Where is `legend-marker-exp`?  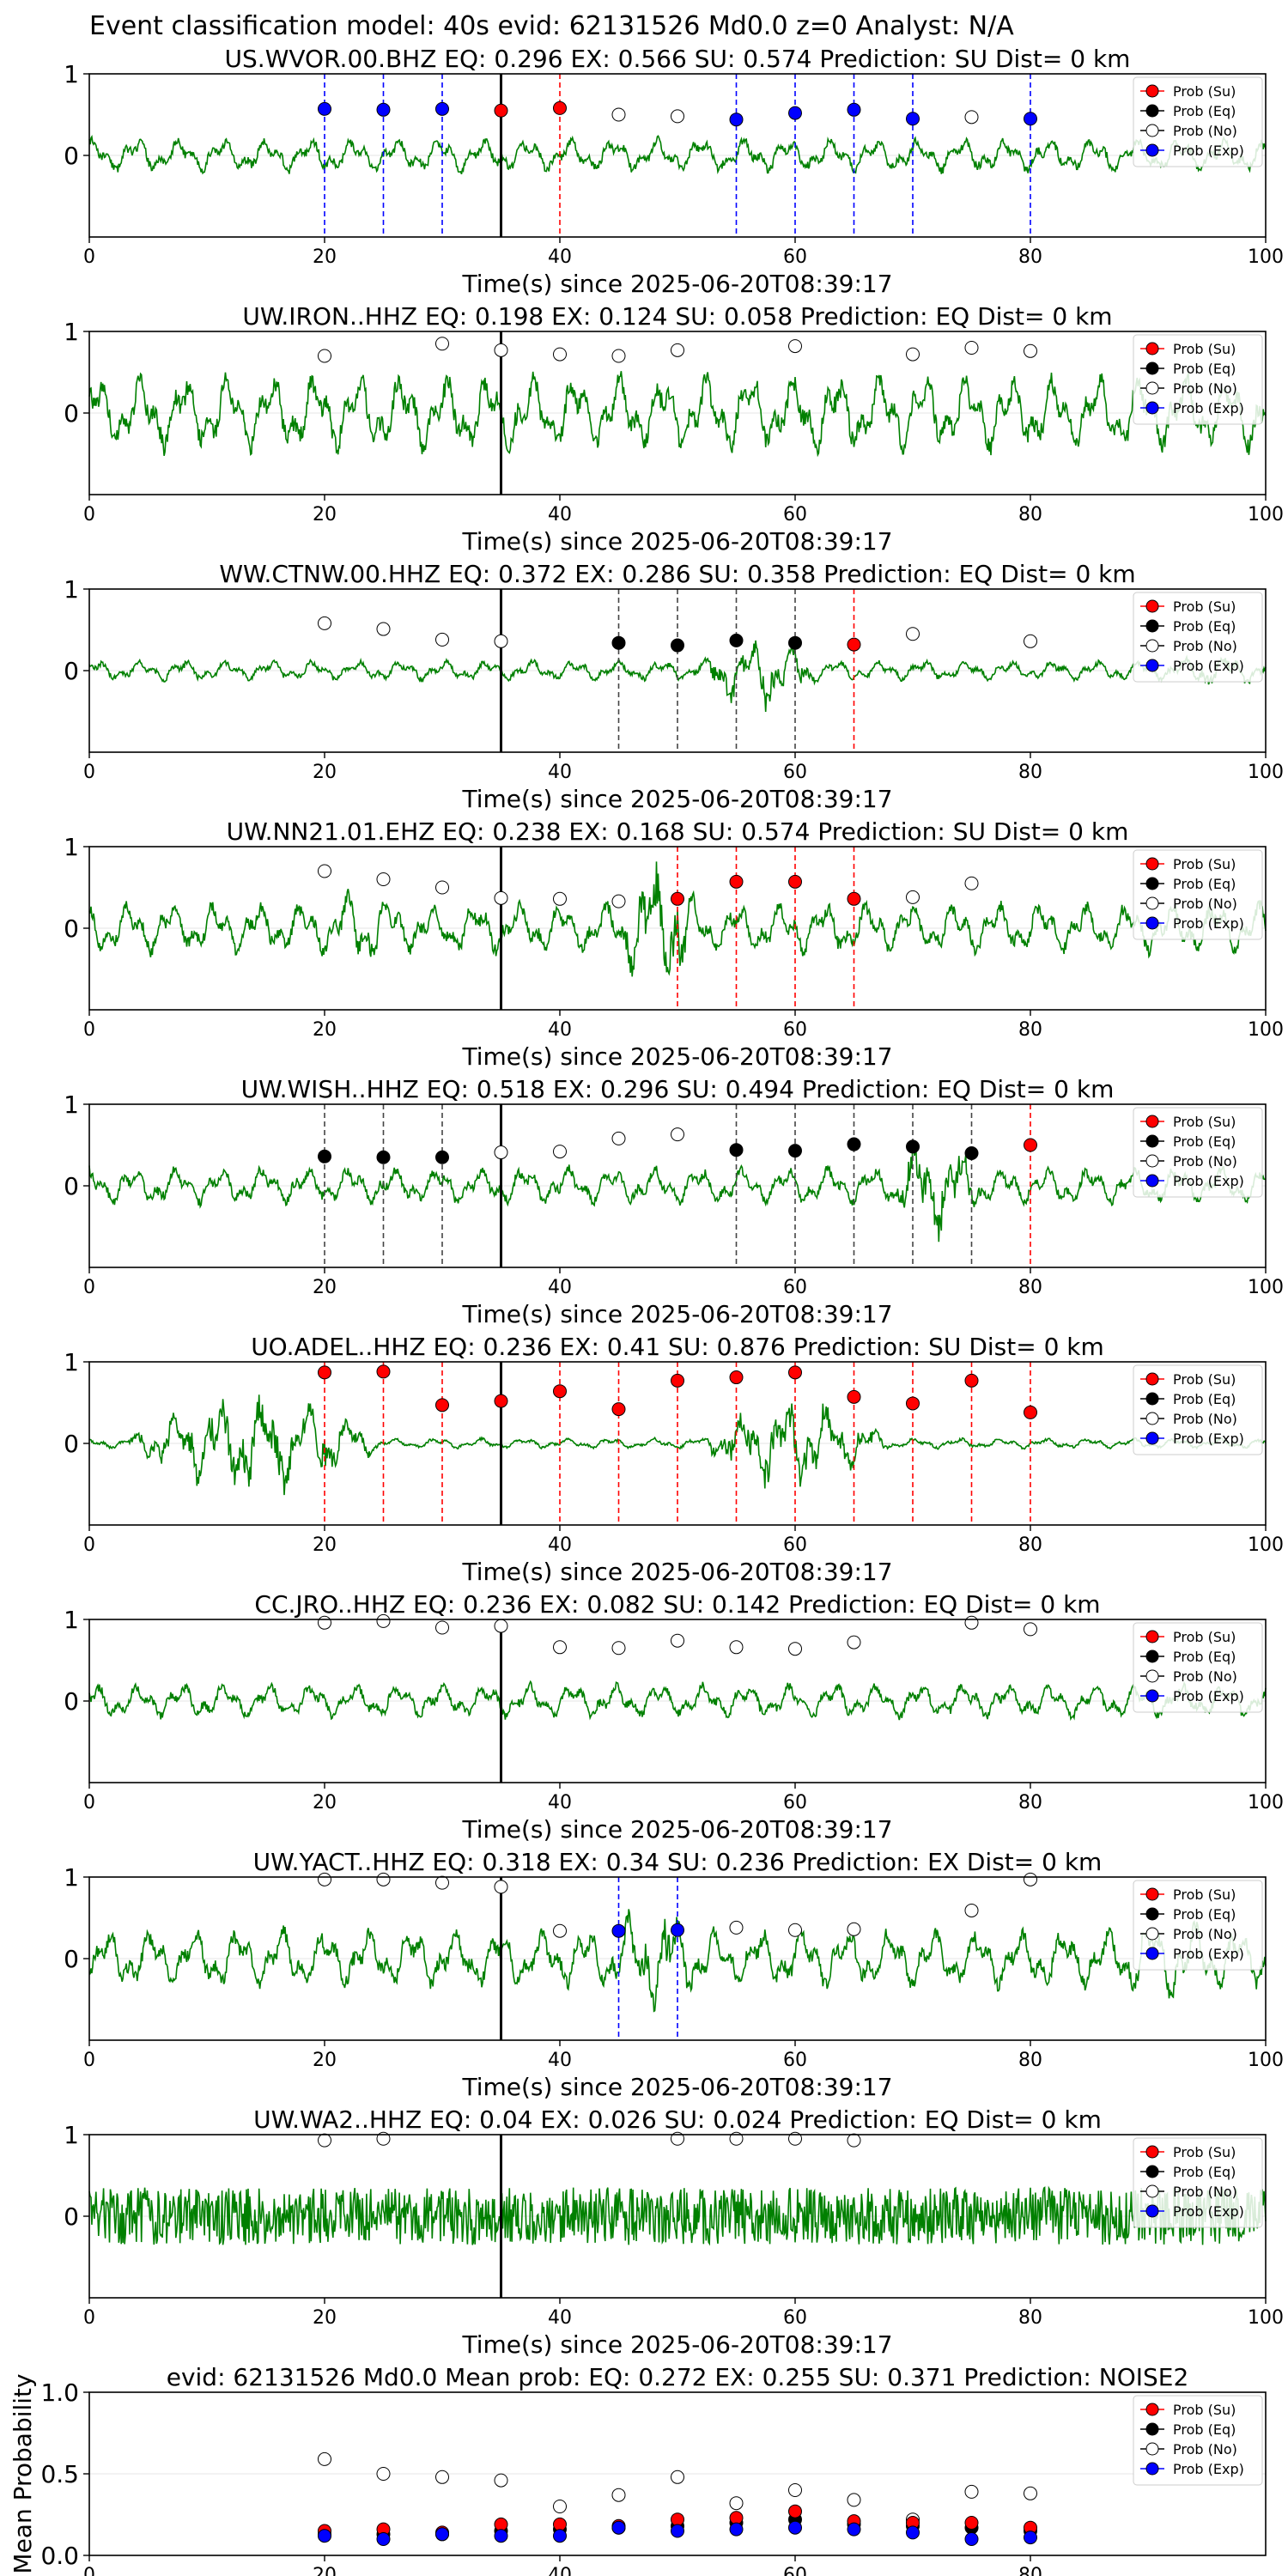
legend-marker-exp is located at coordinates (1152, 923).